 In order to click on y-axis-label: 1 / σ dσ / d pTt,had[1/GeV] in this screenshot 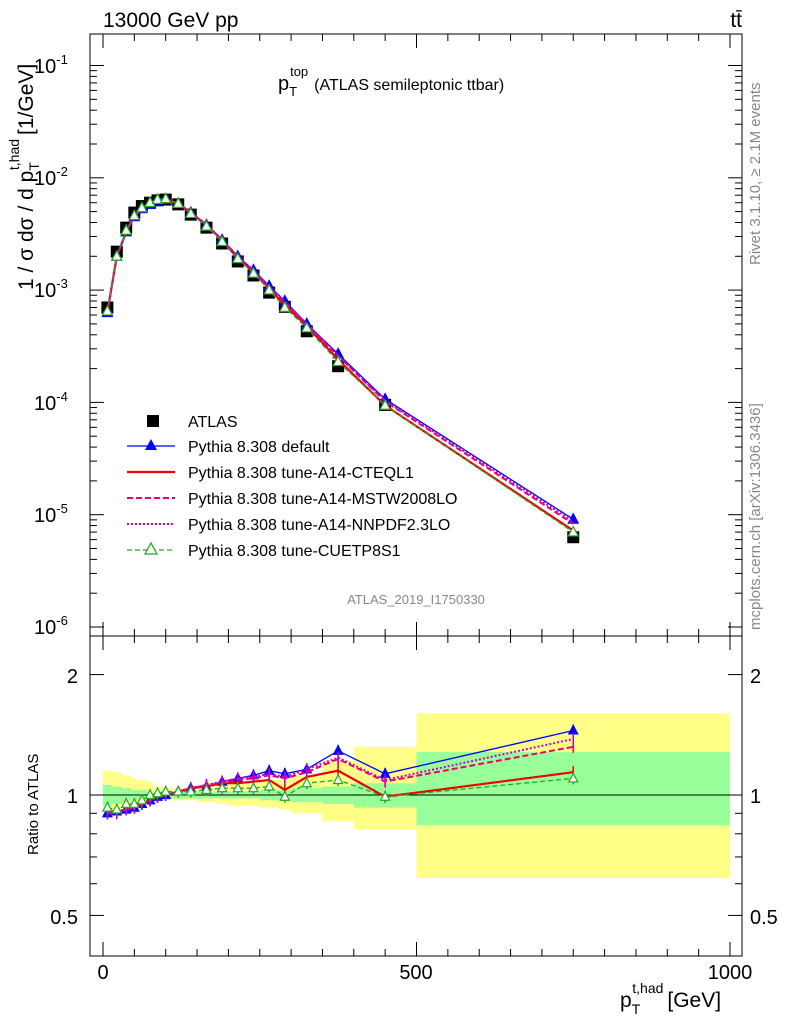, I will do `click(24, 177)`.